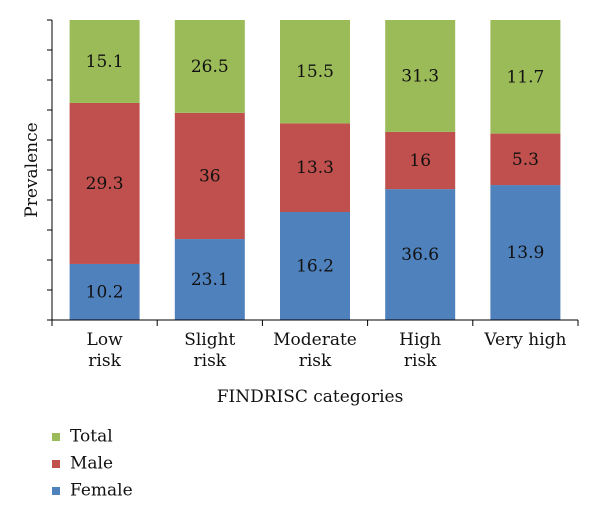 This screenshot has height=519, width=600. What do you see at coordinates (56, 464) in the screenshot?
I see `legend-swatch-male` at bounding box center [56, 464].